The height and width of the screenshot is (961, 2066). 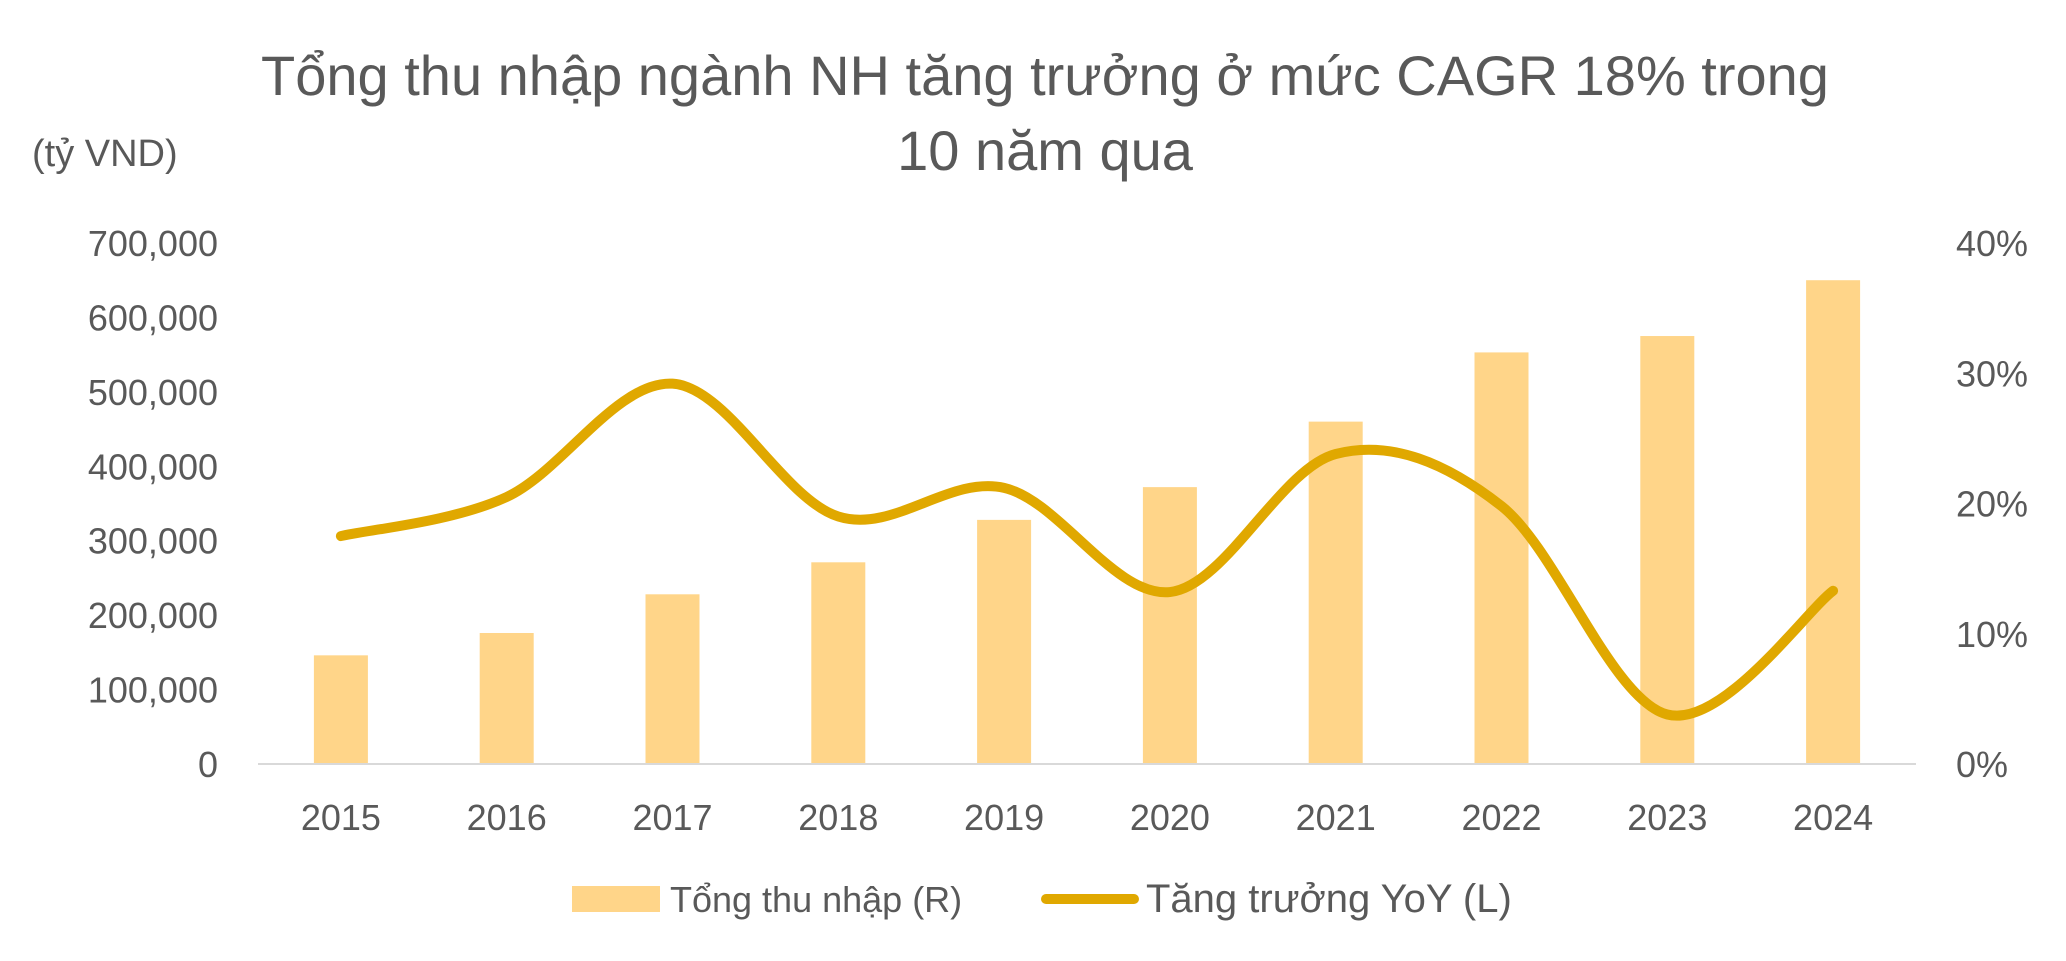 What do you see at coordinates (1992, 243) in the screenshot?
I see `right-tick-label: 40%` at bounding box center [1992, 243].